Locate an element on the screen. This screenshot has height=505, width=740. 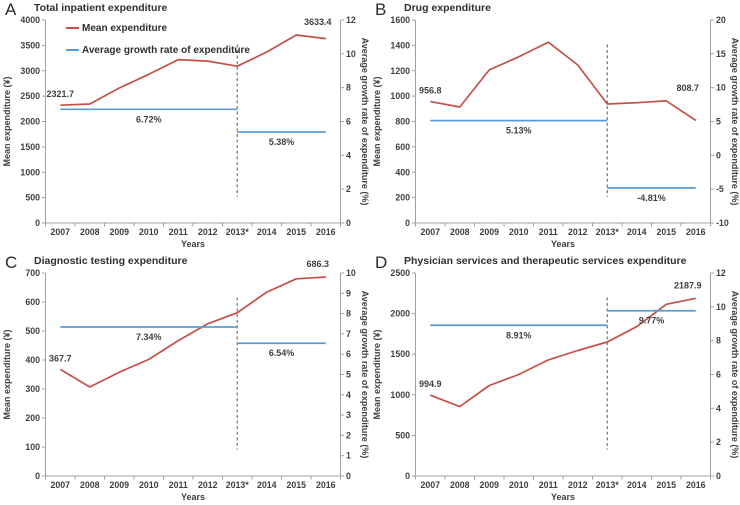
y-left-tick-label: 1400 is located at coordinates (400, 45).